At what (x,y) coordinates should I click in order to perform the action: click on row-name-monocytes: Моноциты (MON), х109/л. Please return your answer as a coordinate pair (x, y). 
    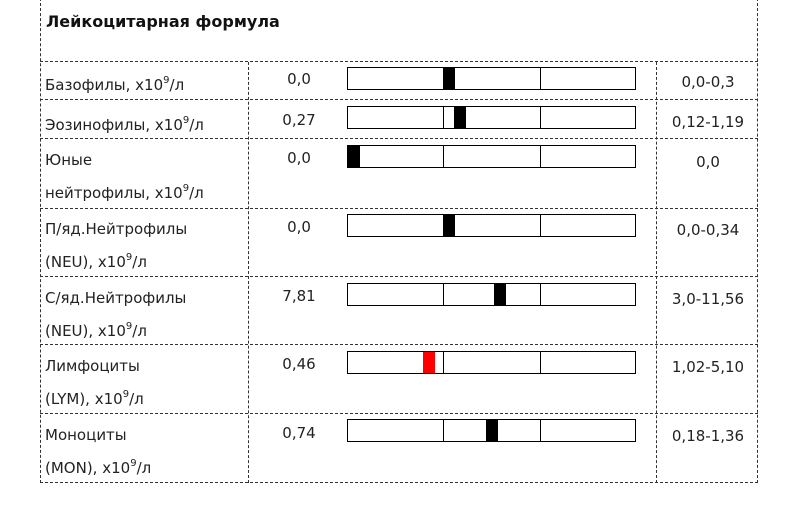
    Looking at the image, I should click on (98, 451).